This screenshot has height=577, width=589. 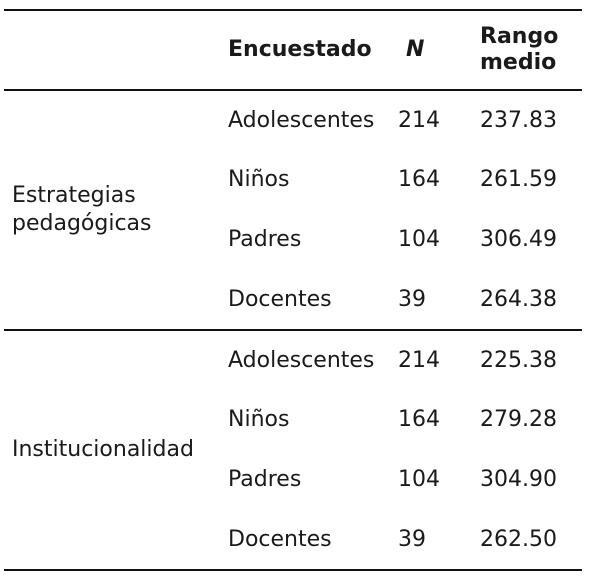 I want to click on header-mean-rank-line1: Rango, so click(x=519, y=36).